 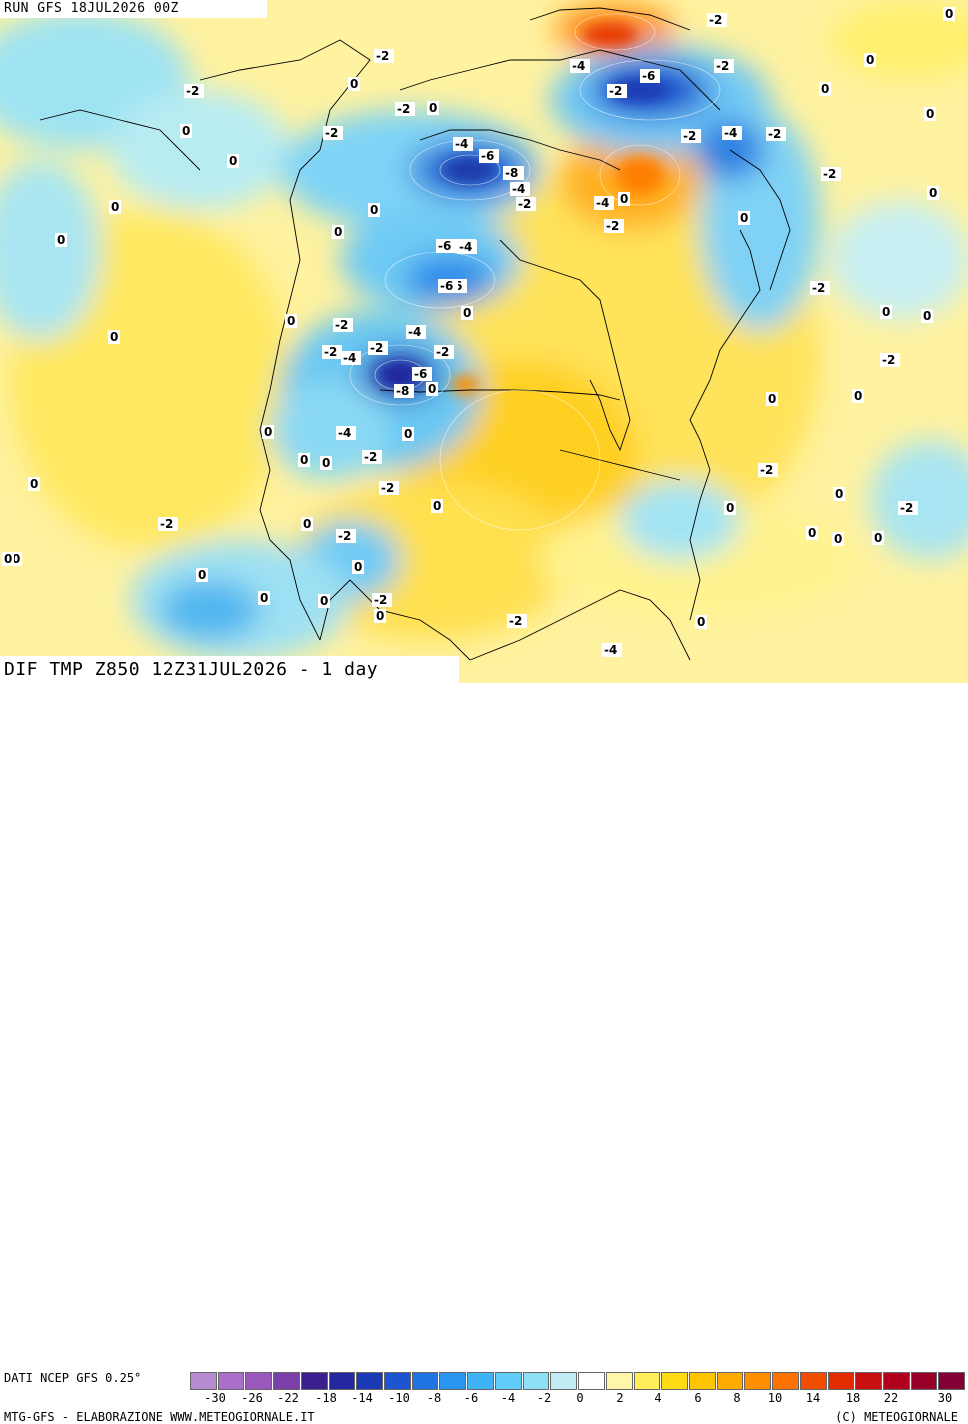 What do you see at coordinates (620, 1398) in the screenshot?
I see `legend-tick-label: 2` at bounding box center [620, 1398].